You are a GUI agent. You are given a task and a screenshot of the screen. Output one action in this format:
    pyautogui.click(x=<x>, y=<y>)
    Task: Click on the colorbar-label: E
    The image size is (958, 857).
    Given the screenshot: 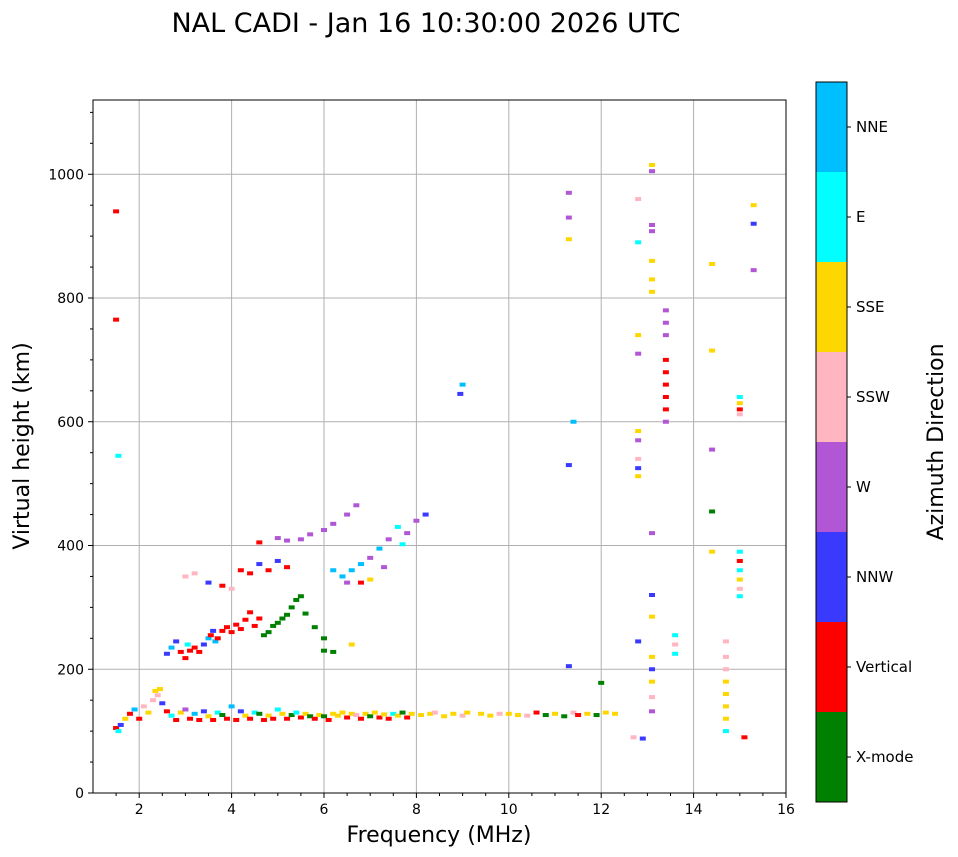 What is the action you would take?
    pyautogui.click(x=860, y=217)
    